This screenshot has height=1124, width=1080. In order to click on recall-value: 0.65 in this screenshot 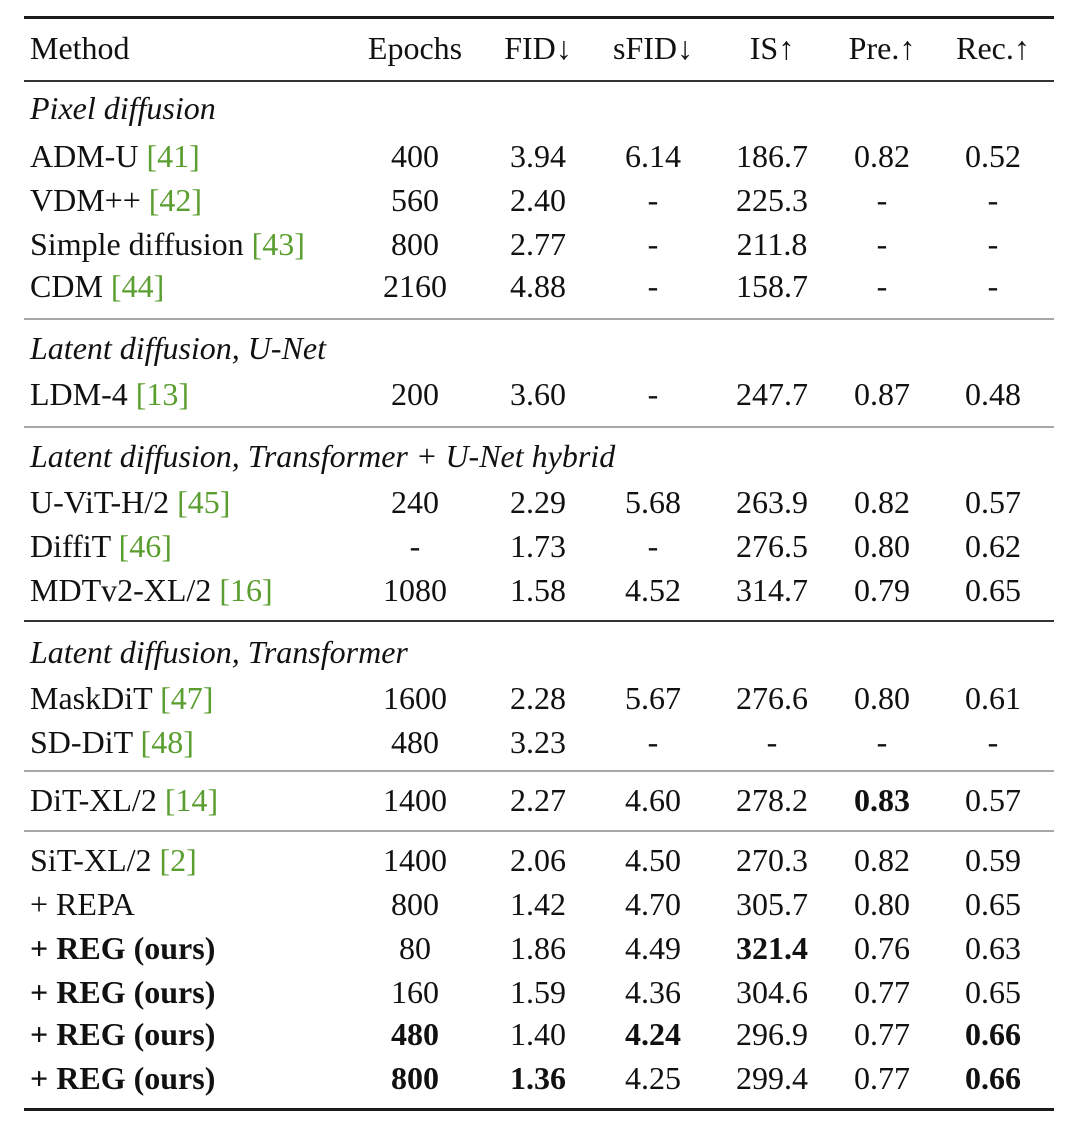, I will do `click(993, 992)`.